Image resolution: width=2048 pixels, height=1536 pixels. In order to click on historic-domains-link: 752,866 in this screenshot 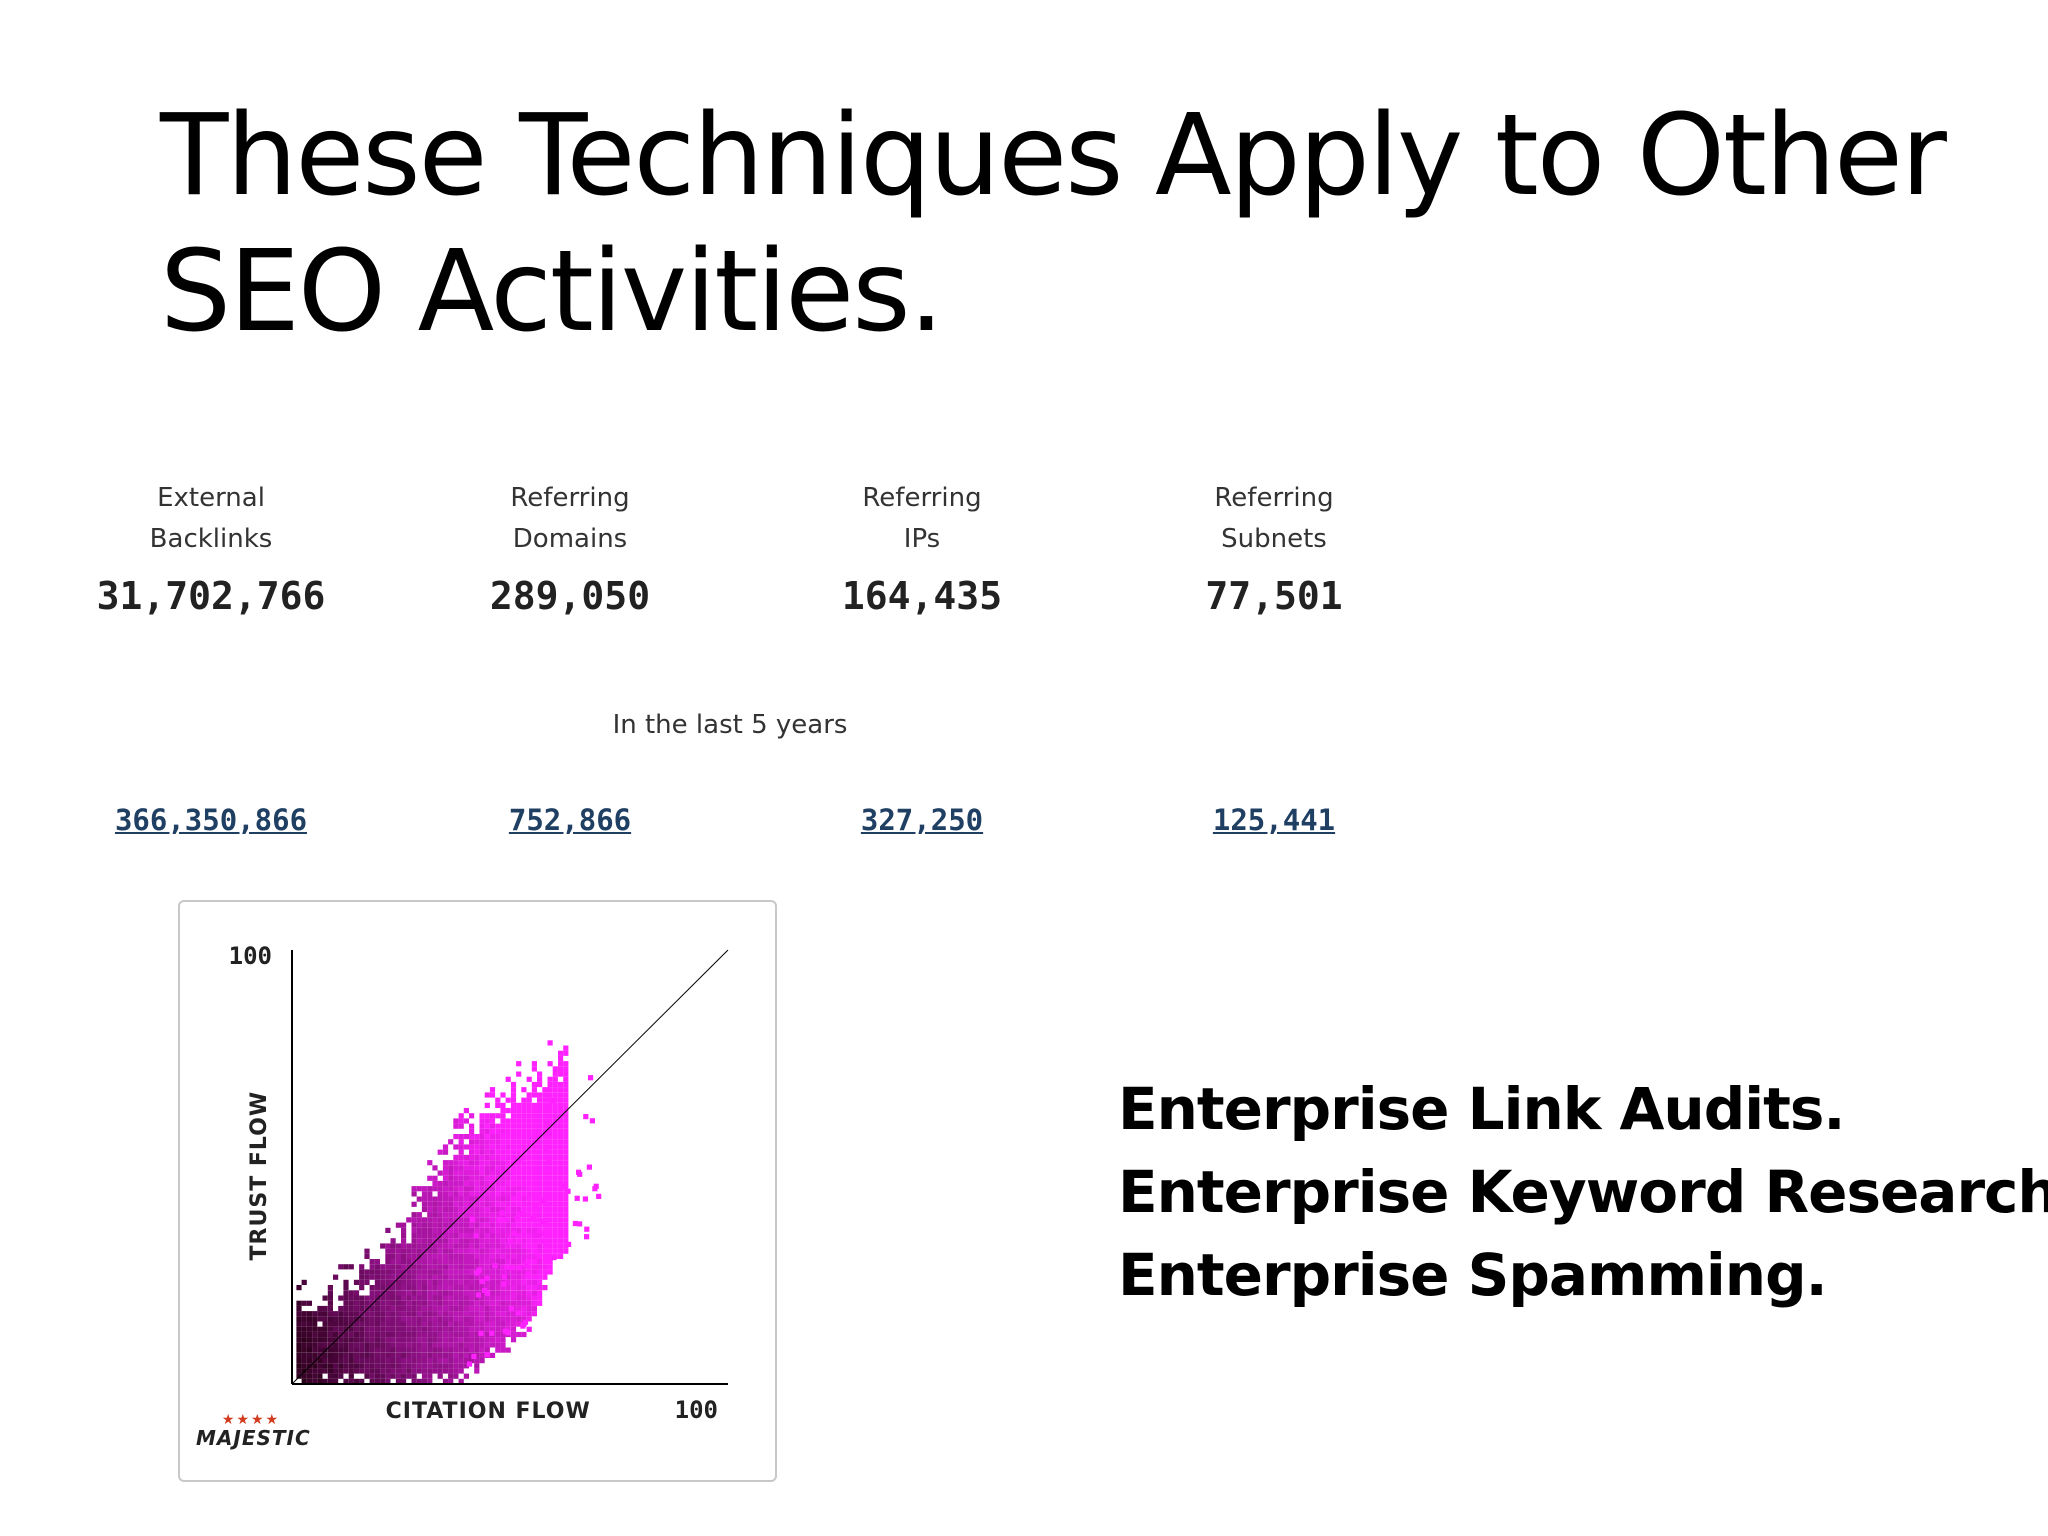, I will do `click(570, 820)`.